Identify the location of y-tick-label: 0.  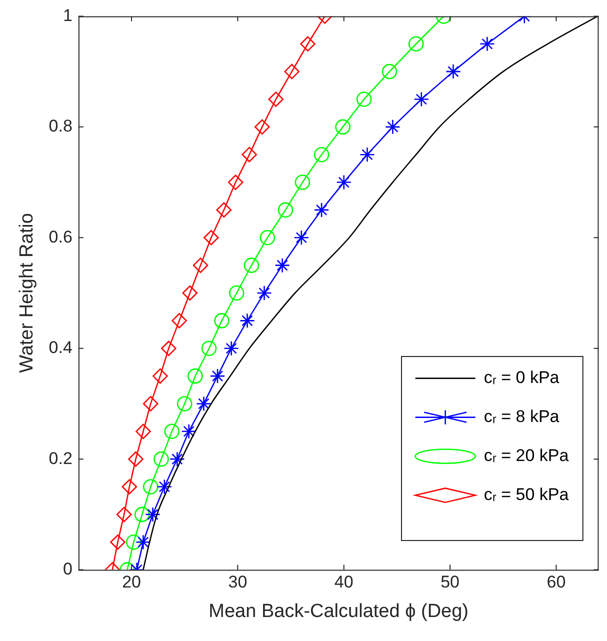
(67, 568).